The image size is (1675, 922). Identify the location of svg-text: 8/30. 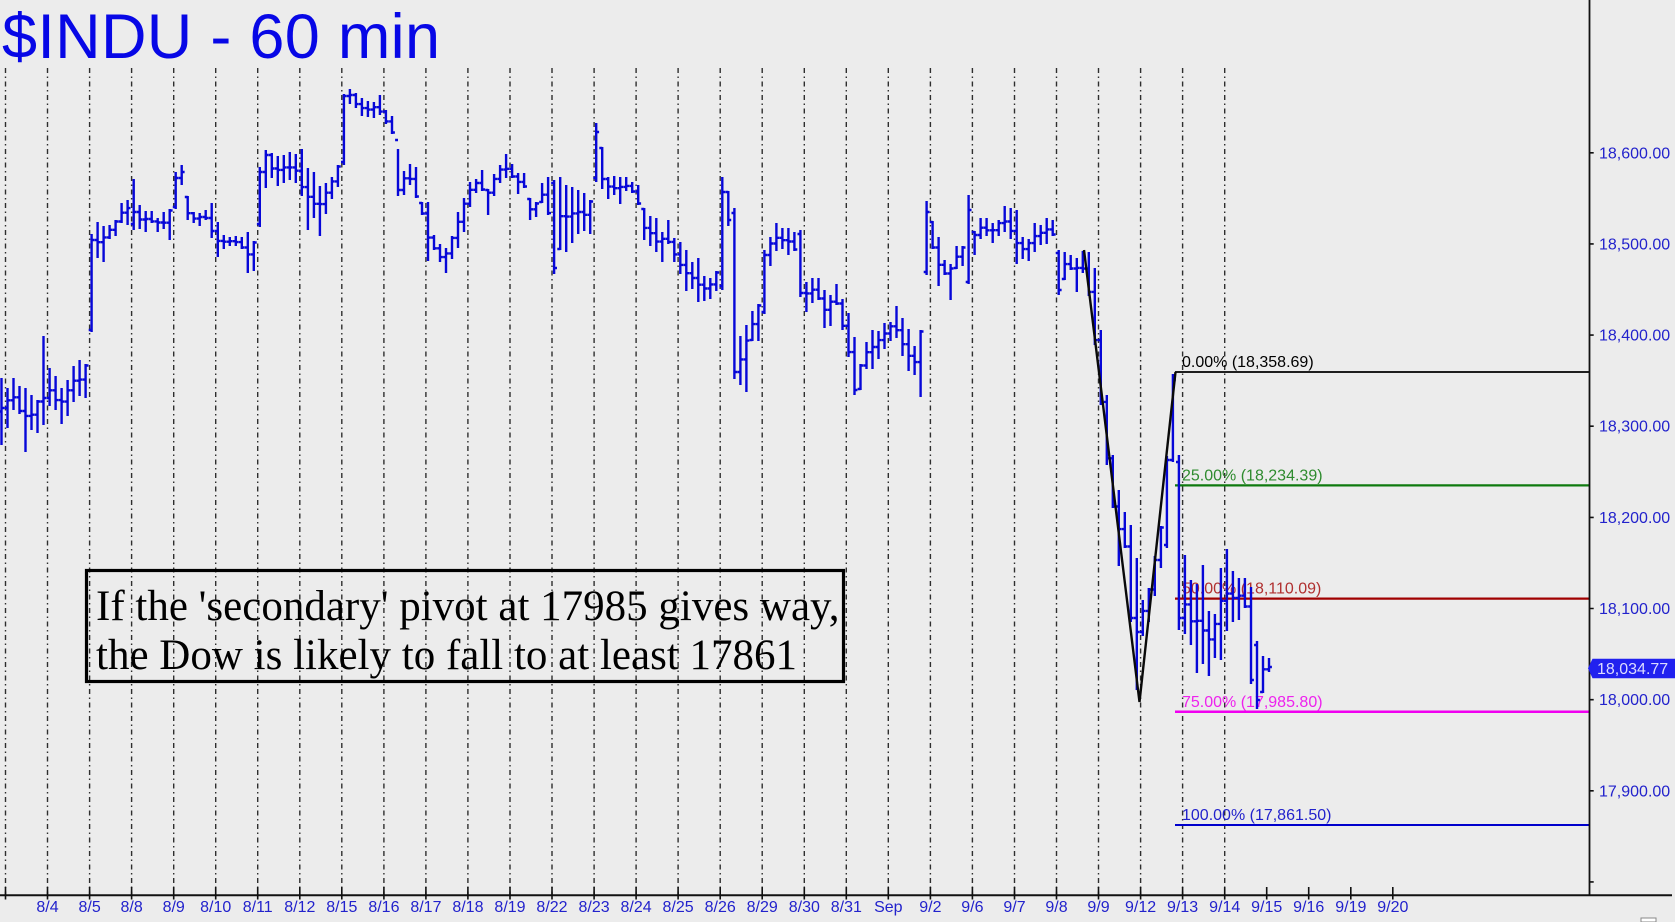
(804, 907).